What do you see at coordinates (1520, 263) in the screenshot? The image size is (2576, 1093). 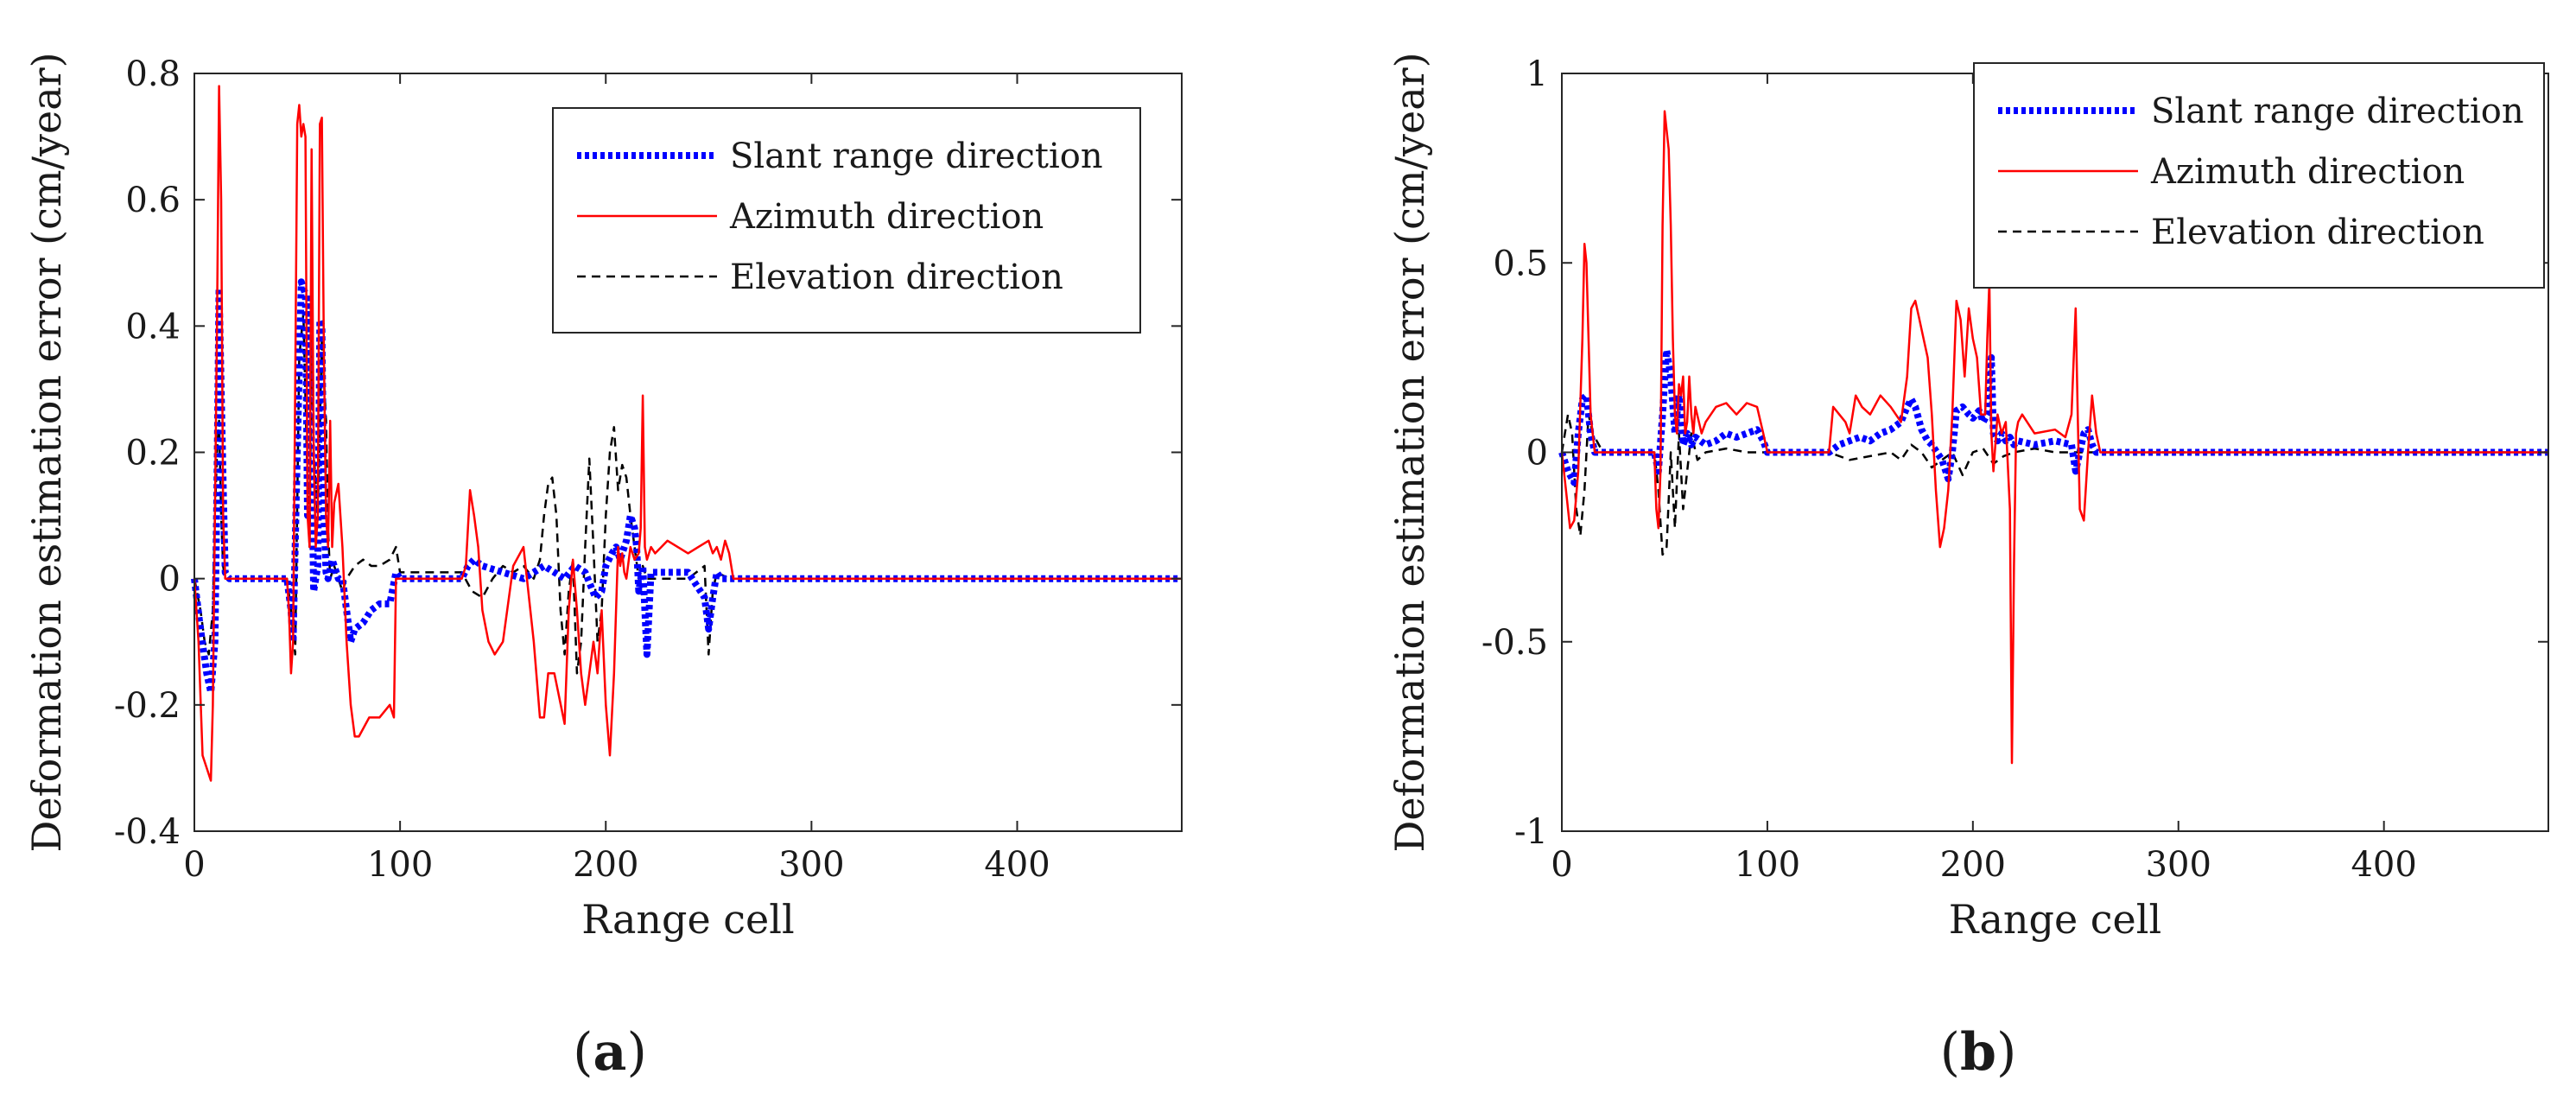 I see `y-tick-label: 0.5` at bounding box center [1520, 263].